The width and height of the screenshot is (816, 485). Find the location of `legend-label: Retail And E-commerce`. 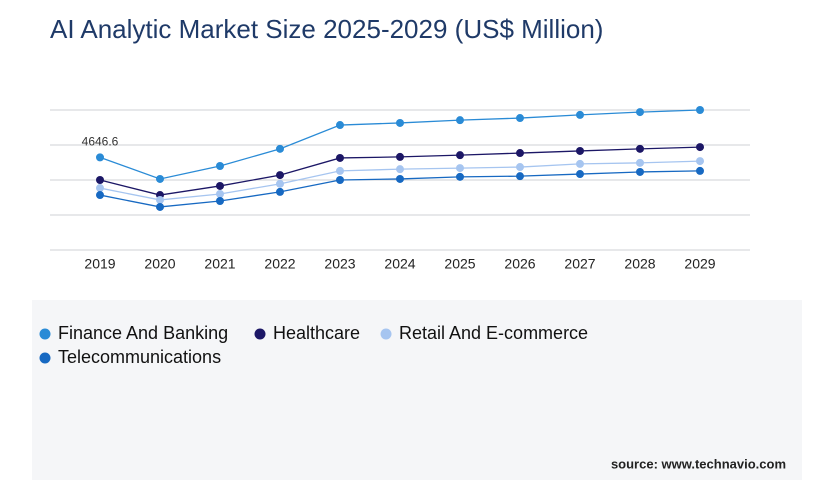

legend-label: Retail And E-commerce is located at coordinates (493, 333).